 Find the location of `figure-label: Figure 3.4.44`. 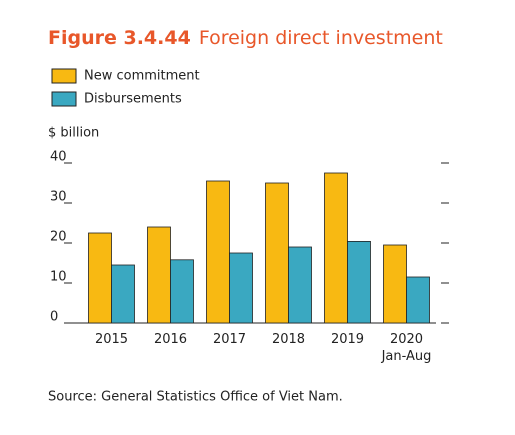

figure-label: Figure 3.4.44 is located at coordinates (119, 38).